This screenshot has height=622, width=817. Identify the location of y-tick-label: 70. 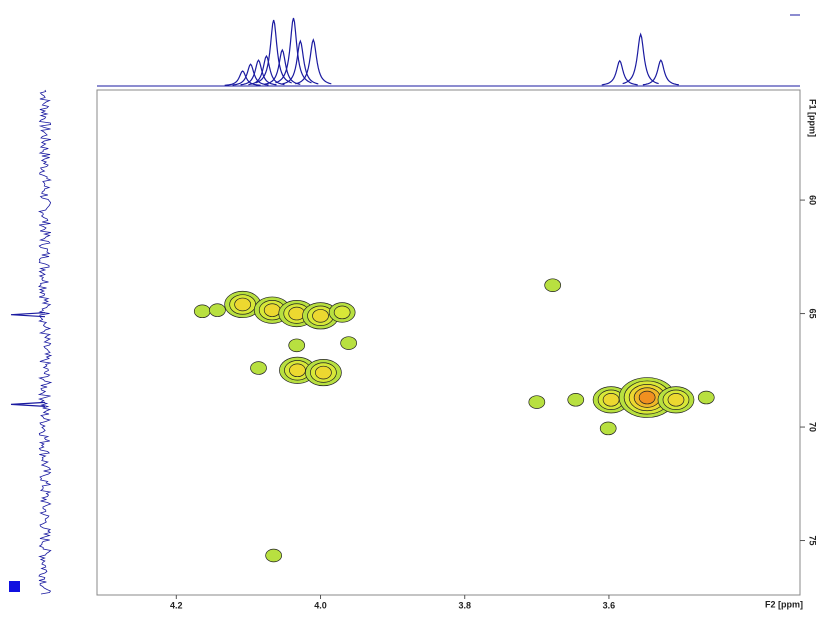
(812, 427).